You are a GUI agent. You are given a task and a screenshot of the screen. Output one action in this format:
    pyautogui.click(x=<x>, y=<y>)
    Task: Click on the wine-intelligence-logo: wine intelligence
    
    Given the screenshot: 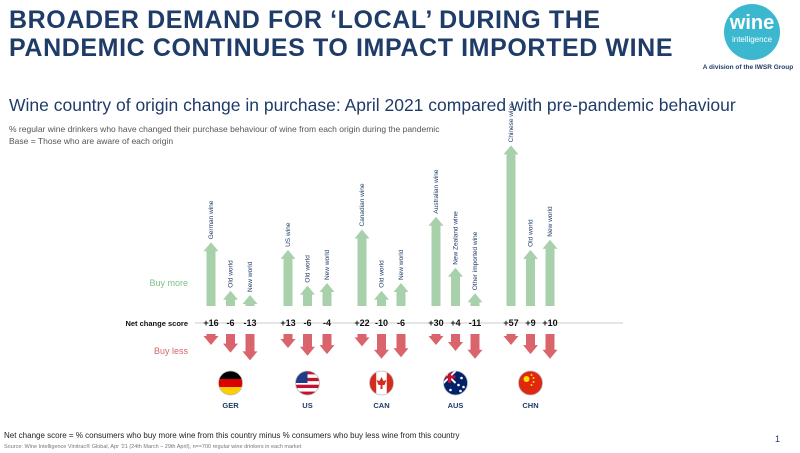 What is the action you would take?
    pyautogui.click(x=752, y=32)
    